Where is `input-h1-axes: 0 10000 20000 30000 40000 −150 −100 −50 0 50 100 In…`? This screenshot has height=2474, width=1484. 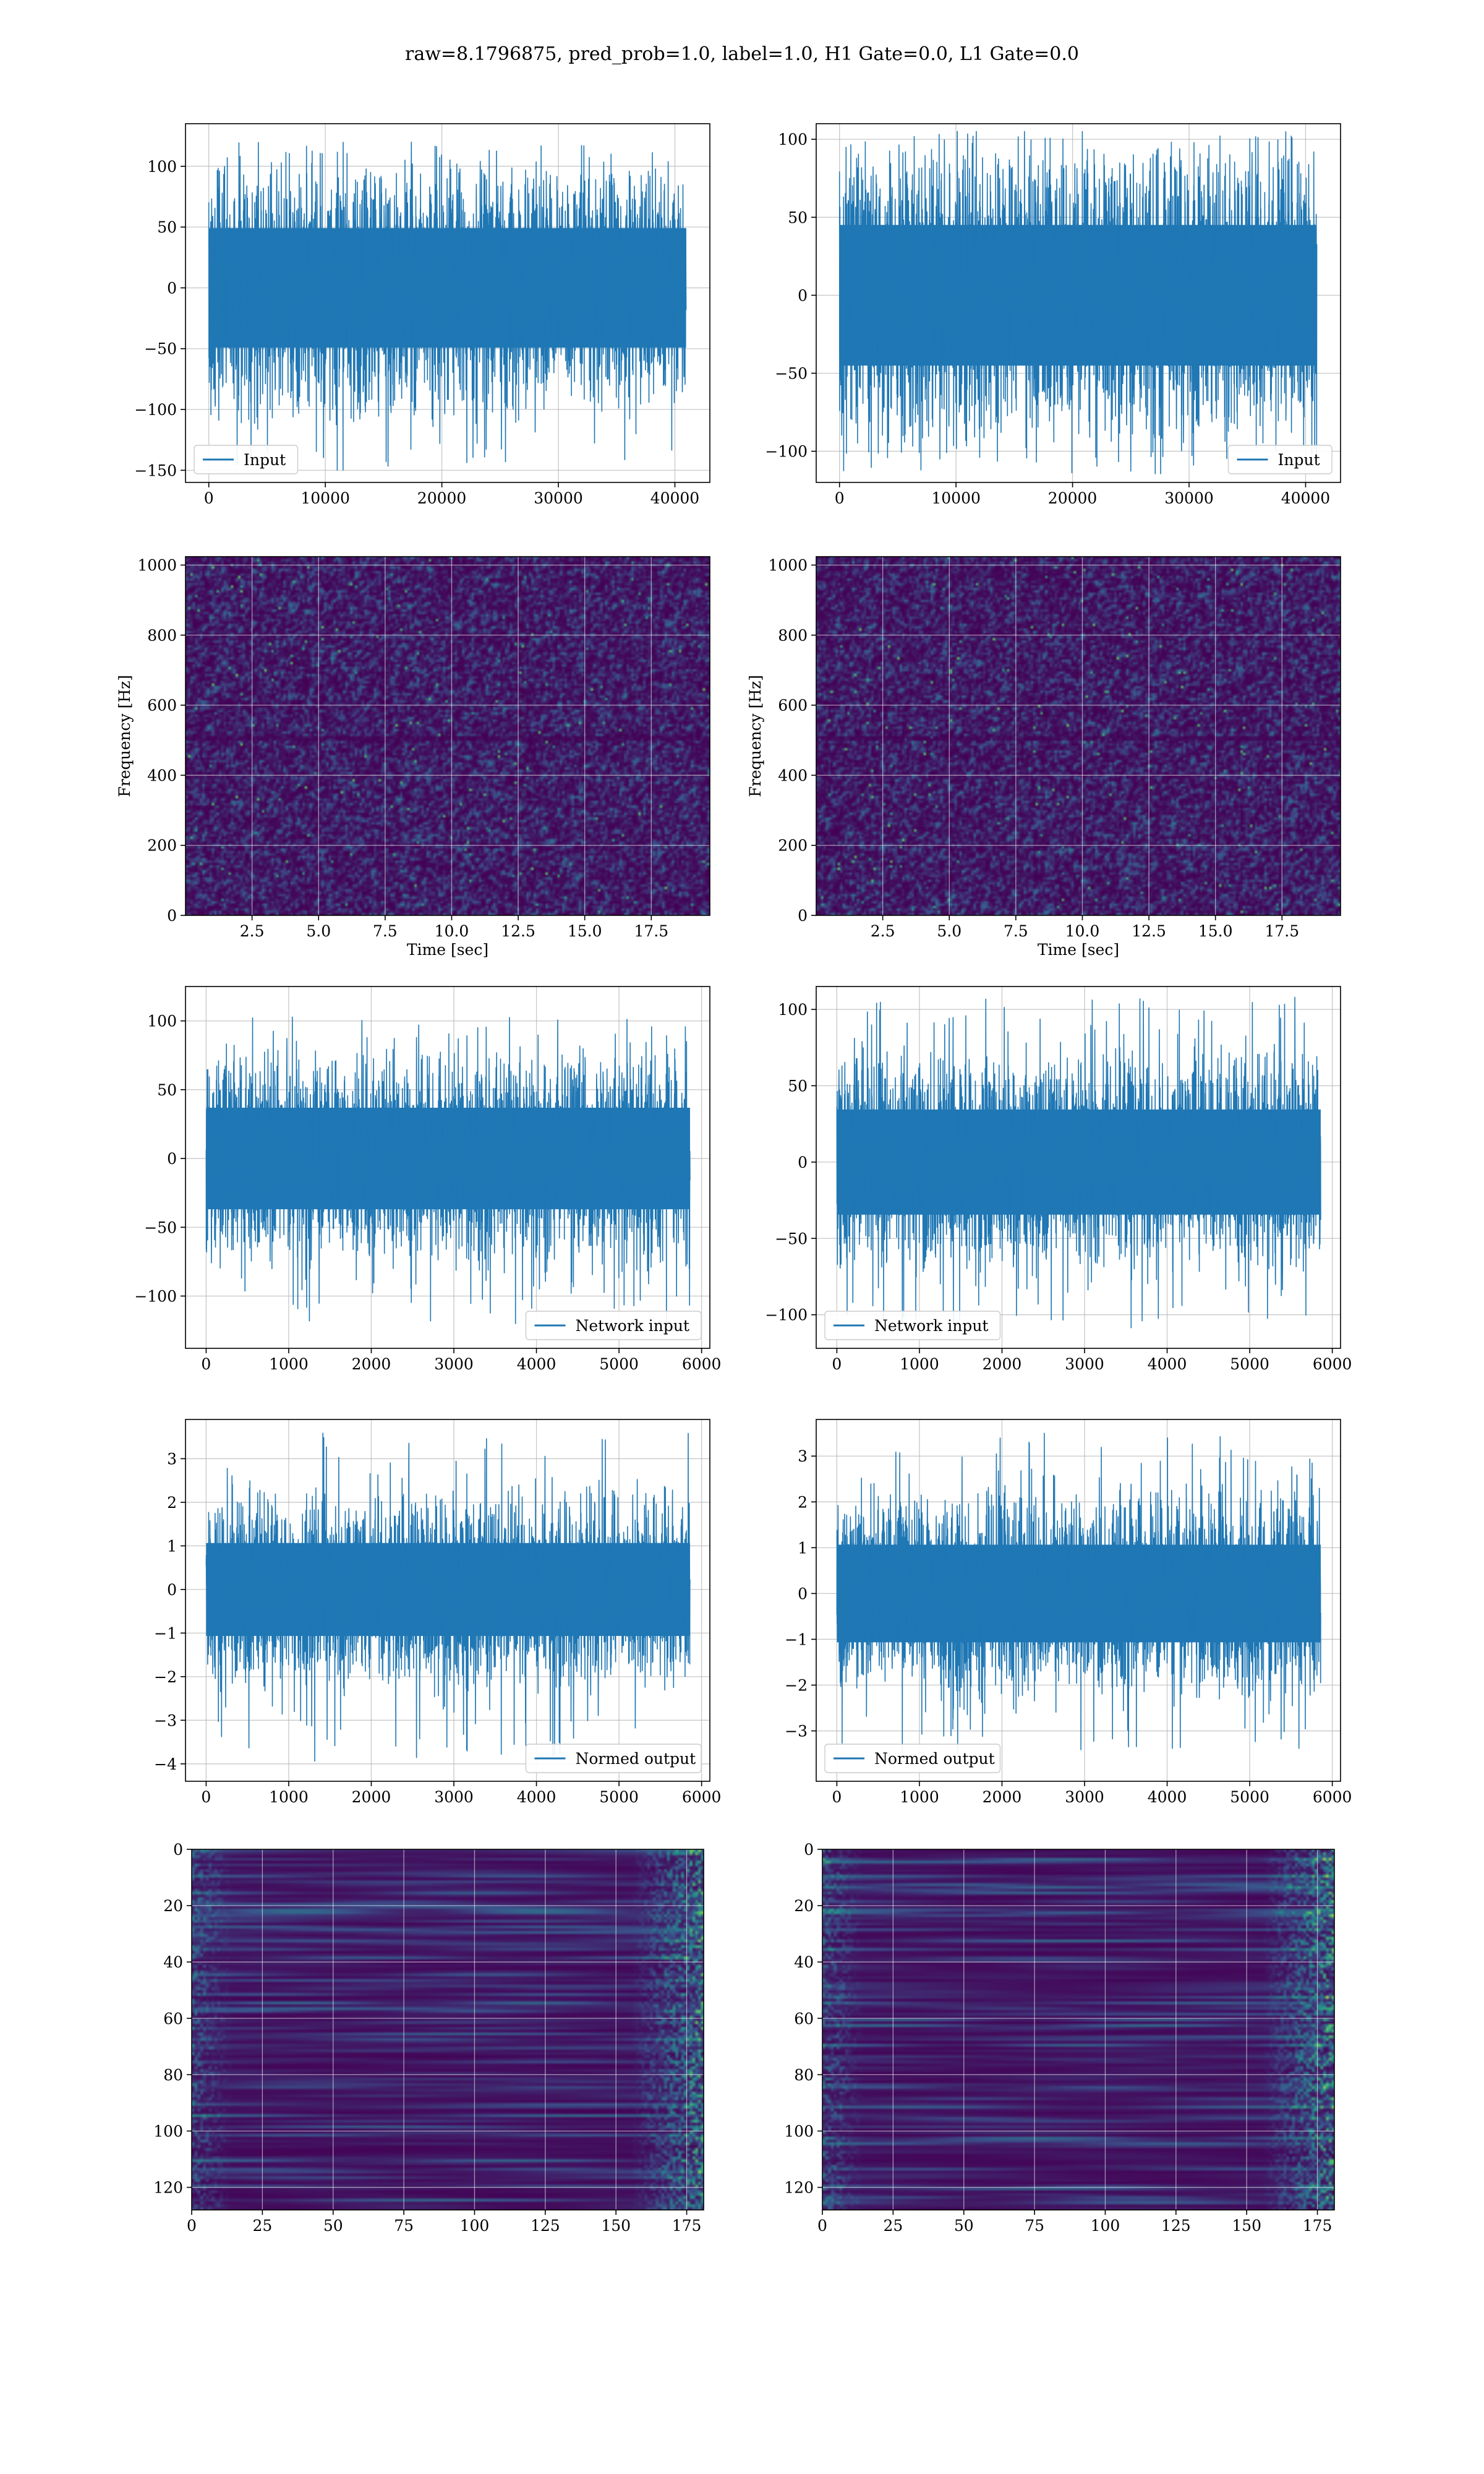
input-h1-axes: 0 10000 20000 30000 40000 −150 −100 −50 0 50 100 In… is located at coordinates (422, 315).